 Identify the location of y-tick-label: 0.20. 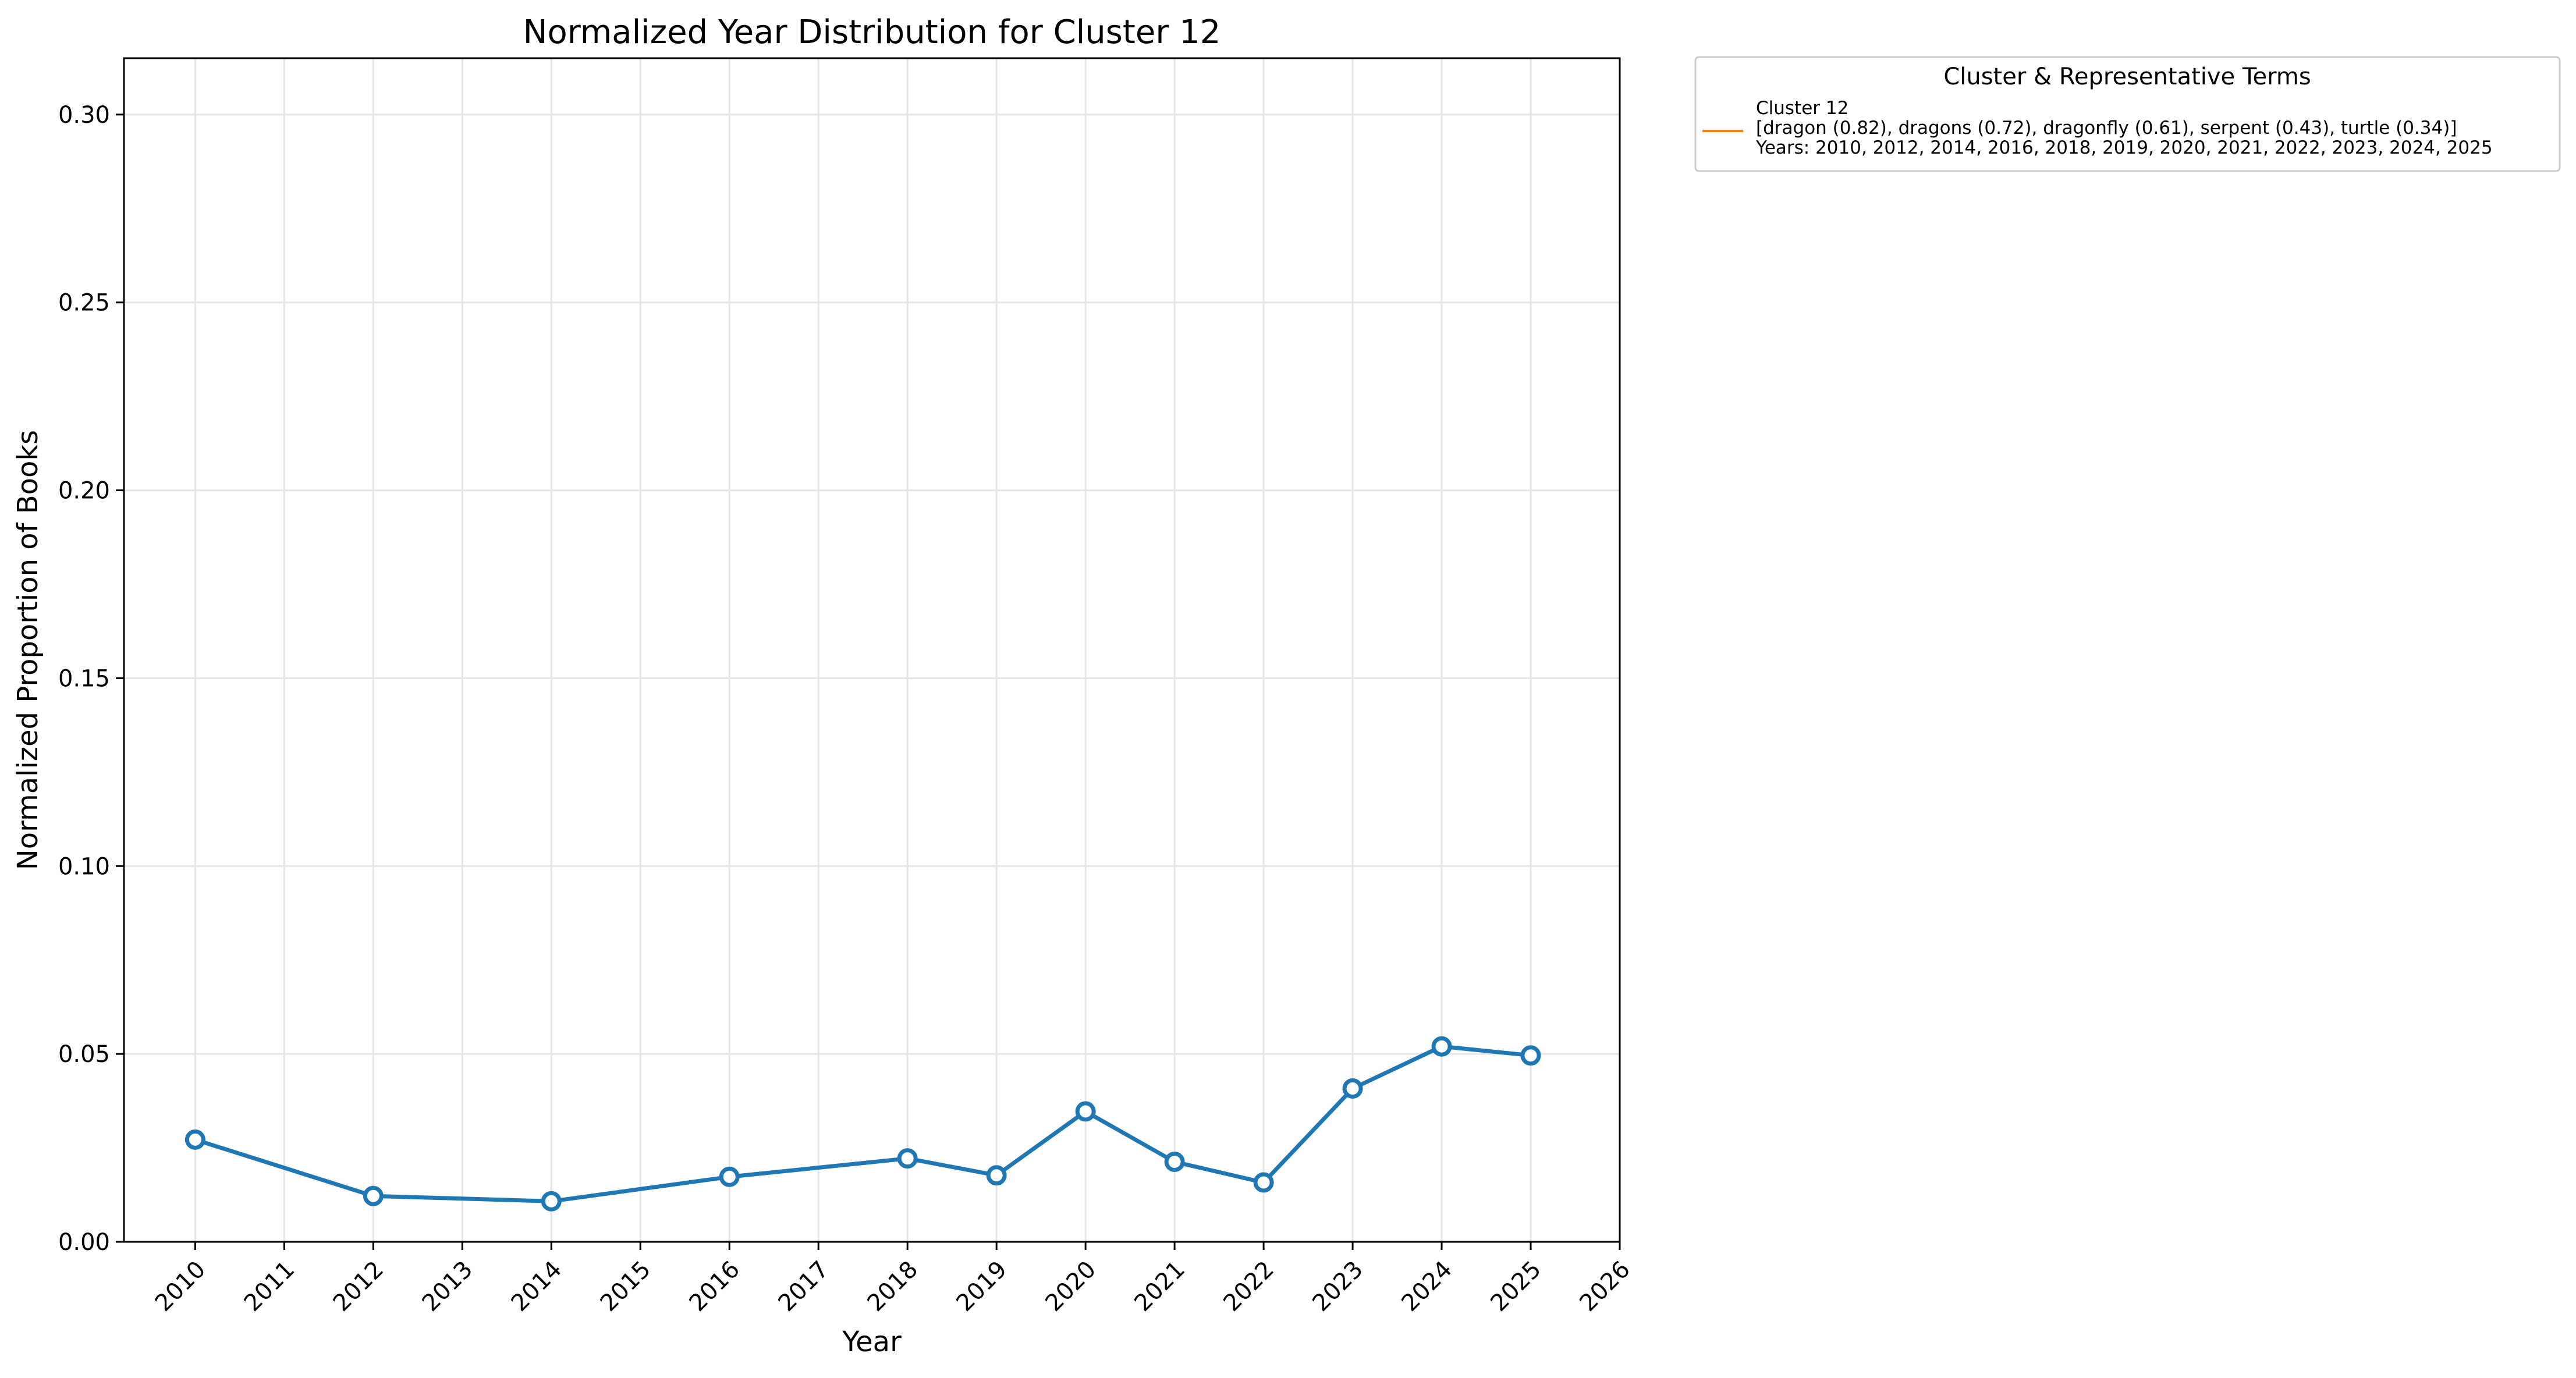
(84, 491).